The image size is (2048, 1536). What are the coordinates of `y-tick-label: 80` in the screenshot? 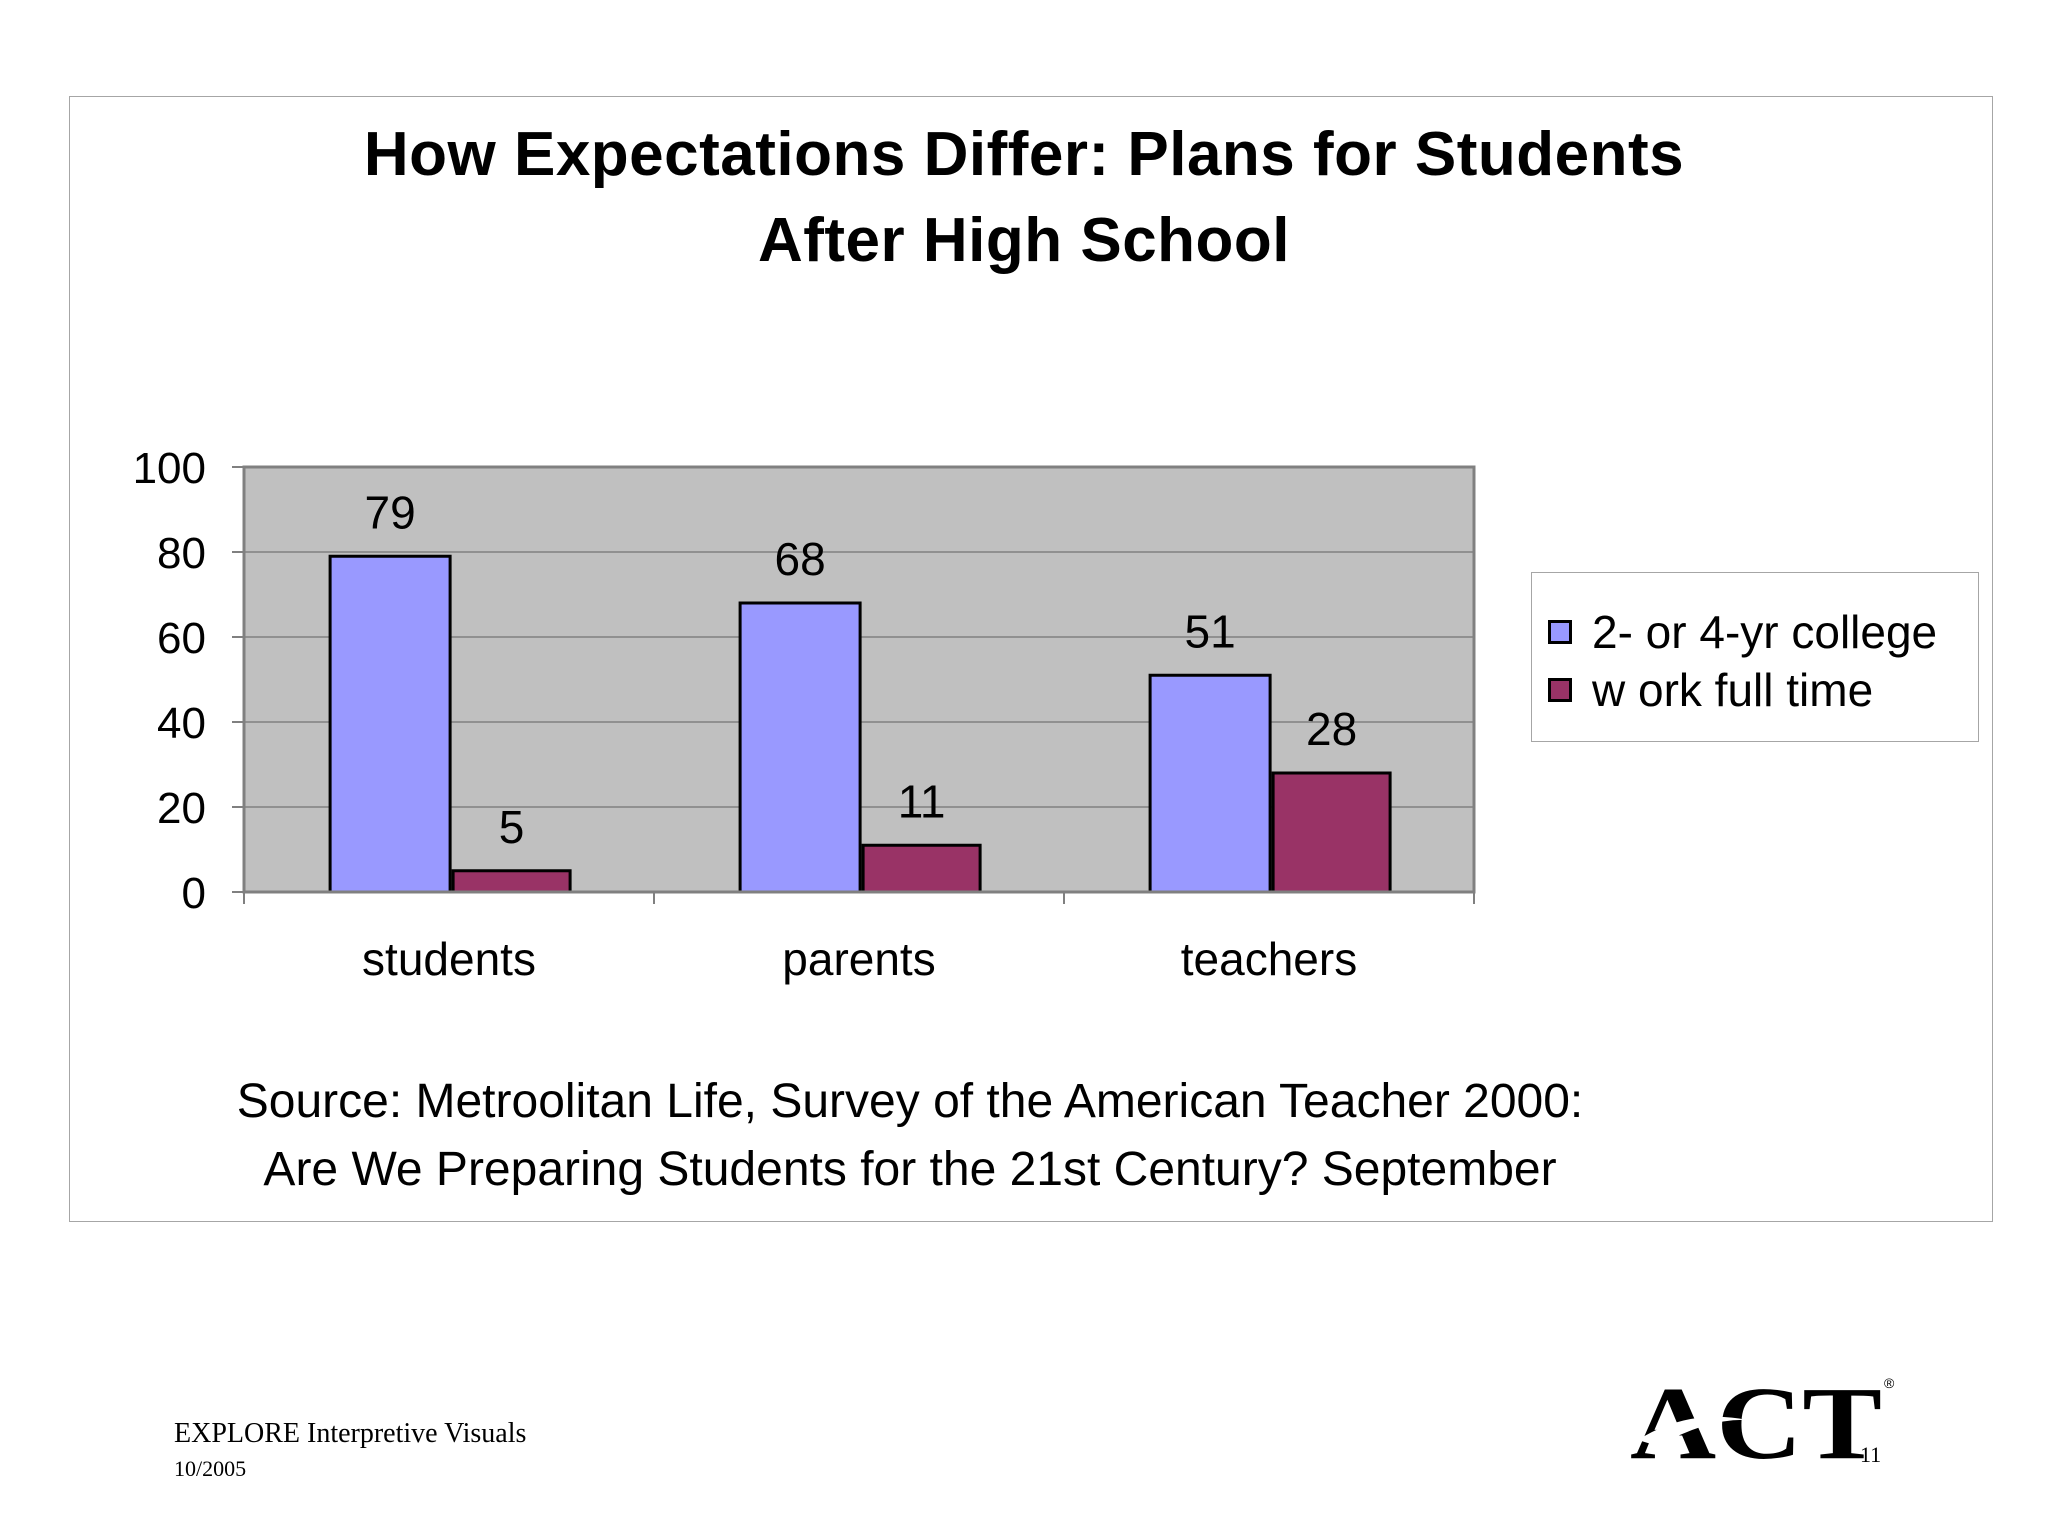 It's located at (181, 553).